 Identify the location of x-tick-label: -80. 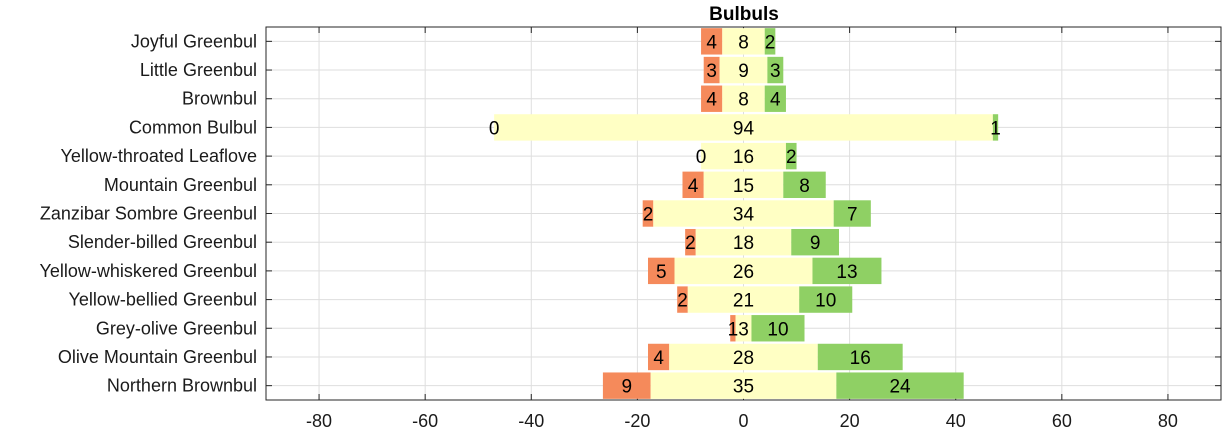
(319, 421).